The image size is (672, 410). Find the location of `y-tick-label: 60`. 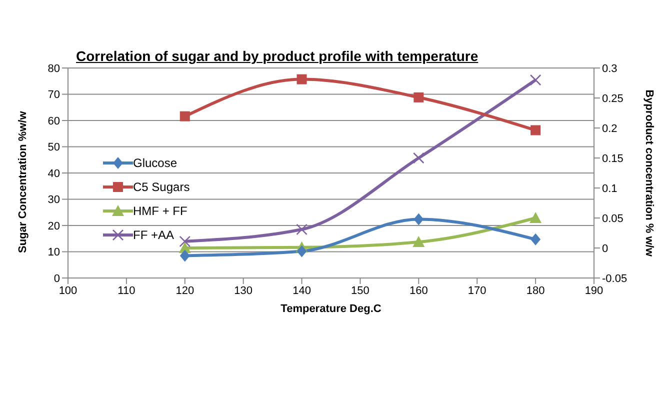

y-tick-label: 60 is located at coordinates (54, 121).